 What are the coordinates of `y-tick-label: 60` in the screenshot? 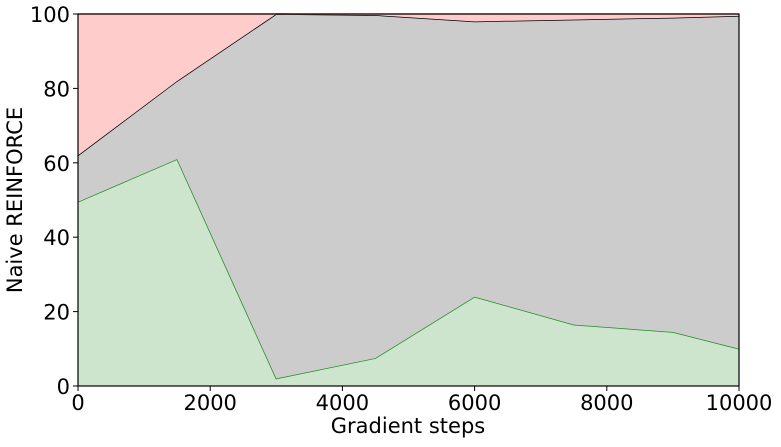 It's located at (56, 164).